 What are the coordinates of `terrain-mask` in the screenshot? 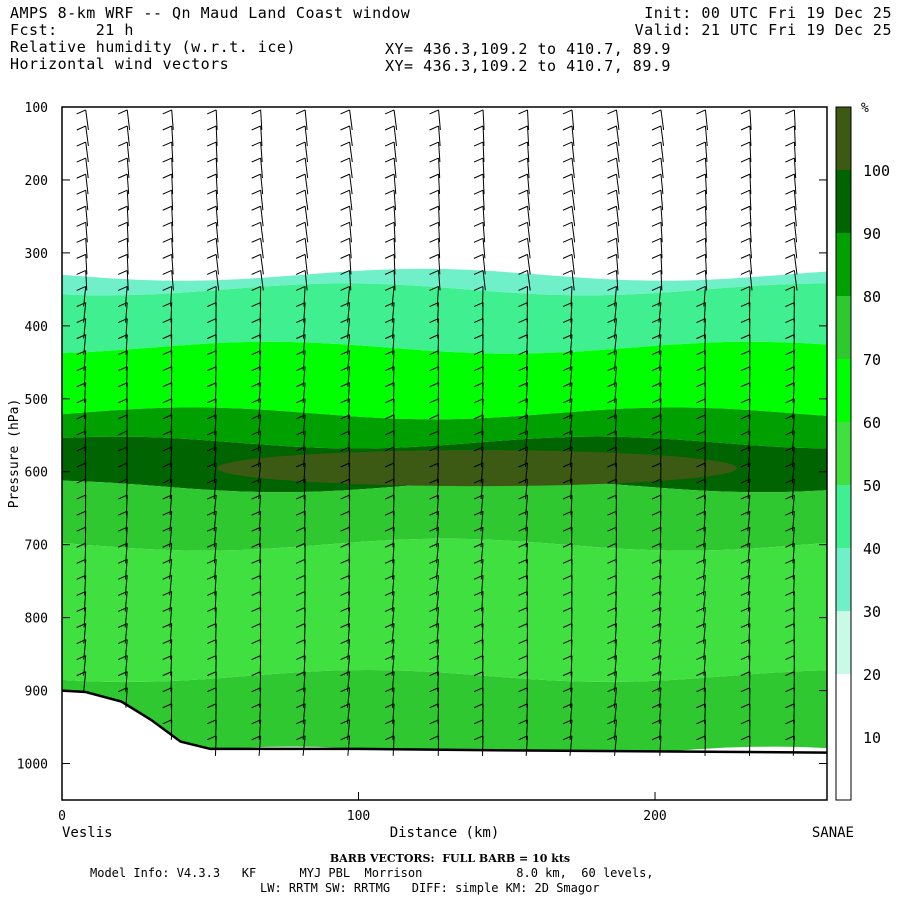 It's located at (444, 745).